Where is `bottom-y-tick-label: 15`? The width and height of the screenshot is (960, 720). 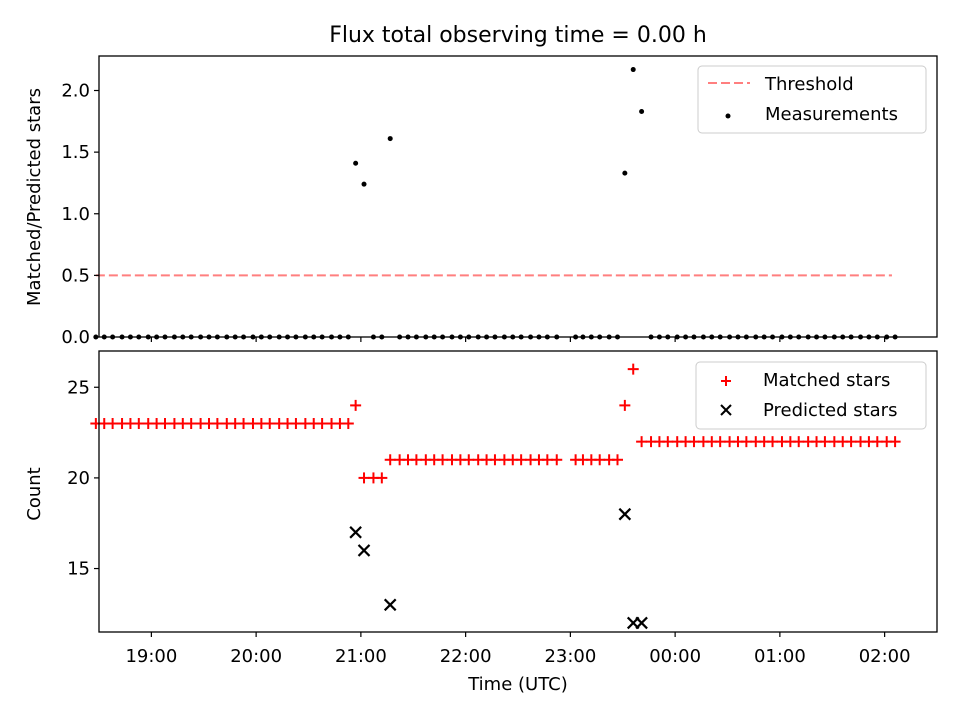
bottom-y-tick-label: 15 is located at coordinates (78, 569).